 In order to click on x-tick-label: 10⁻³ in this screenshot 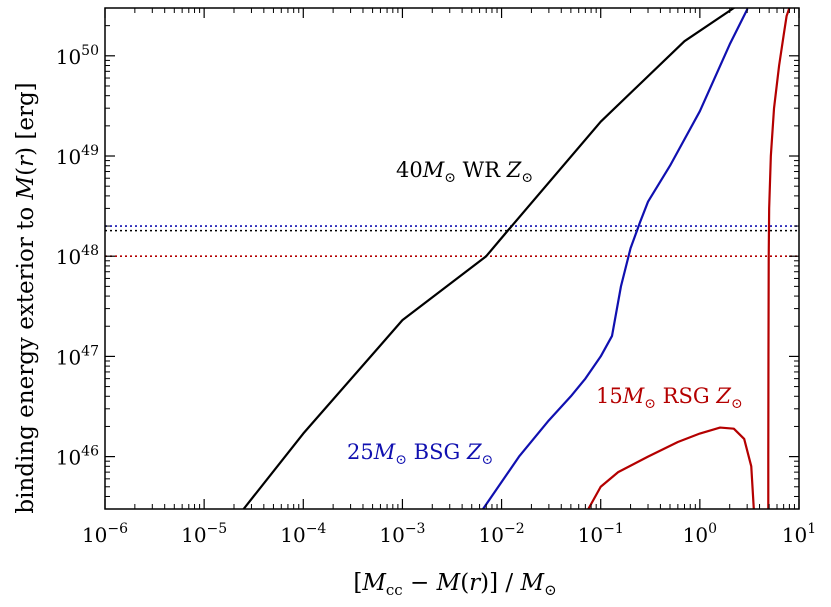, I will do `click(402, 534)`.